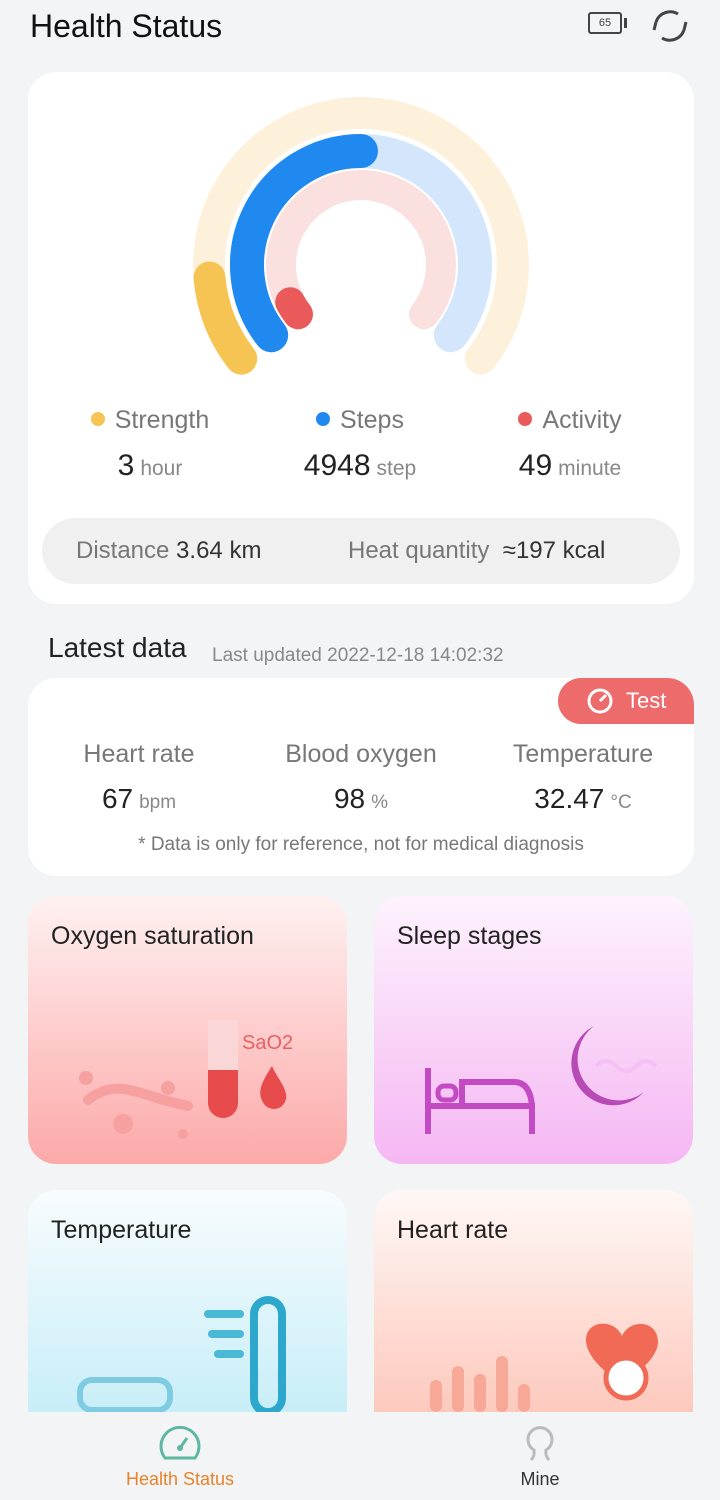  I want to click on nav-mine: Mine, so click(540, 1457).